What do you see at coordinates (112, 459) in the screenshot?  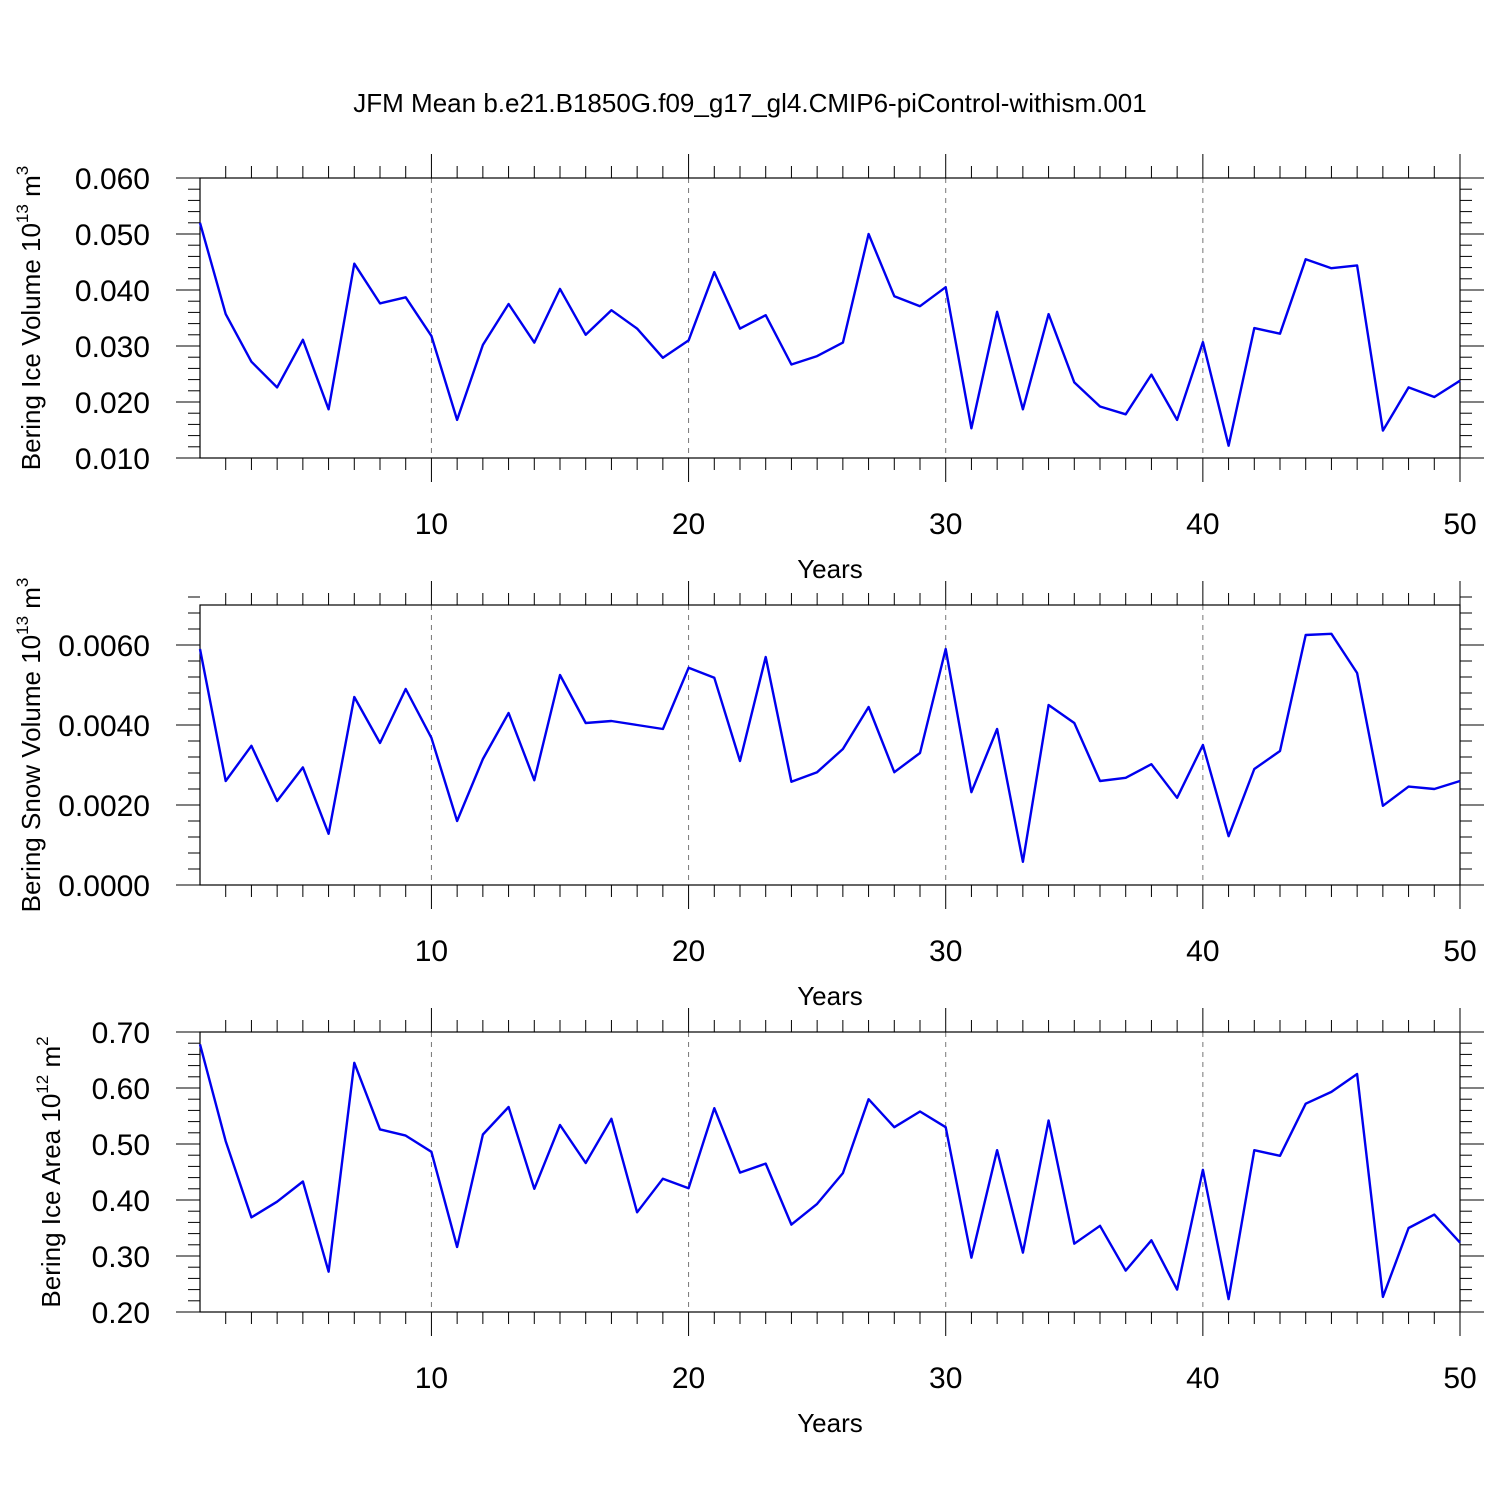 I see `y-tick-label: 0.010` at bounding box center [112, 459].